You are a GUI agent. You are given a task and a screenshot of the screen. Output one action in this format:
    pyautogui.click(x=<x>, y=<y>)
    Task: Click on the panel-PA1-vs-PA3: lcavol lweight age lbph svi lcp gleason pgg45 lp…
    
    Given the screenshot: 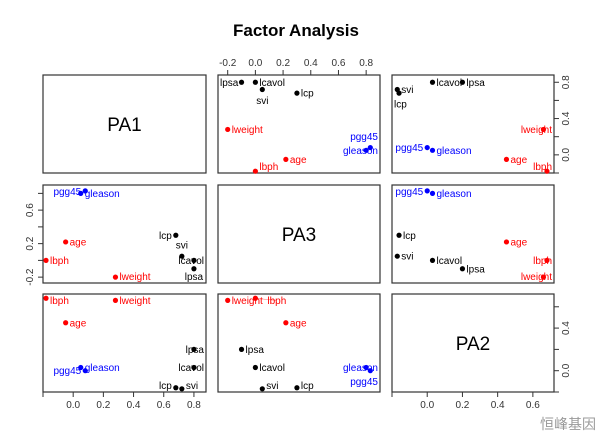 What is the action you would take?
    pyautogui.click(x=299, y=126)
    